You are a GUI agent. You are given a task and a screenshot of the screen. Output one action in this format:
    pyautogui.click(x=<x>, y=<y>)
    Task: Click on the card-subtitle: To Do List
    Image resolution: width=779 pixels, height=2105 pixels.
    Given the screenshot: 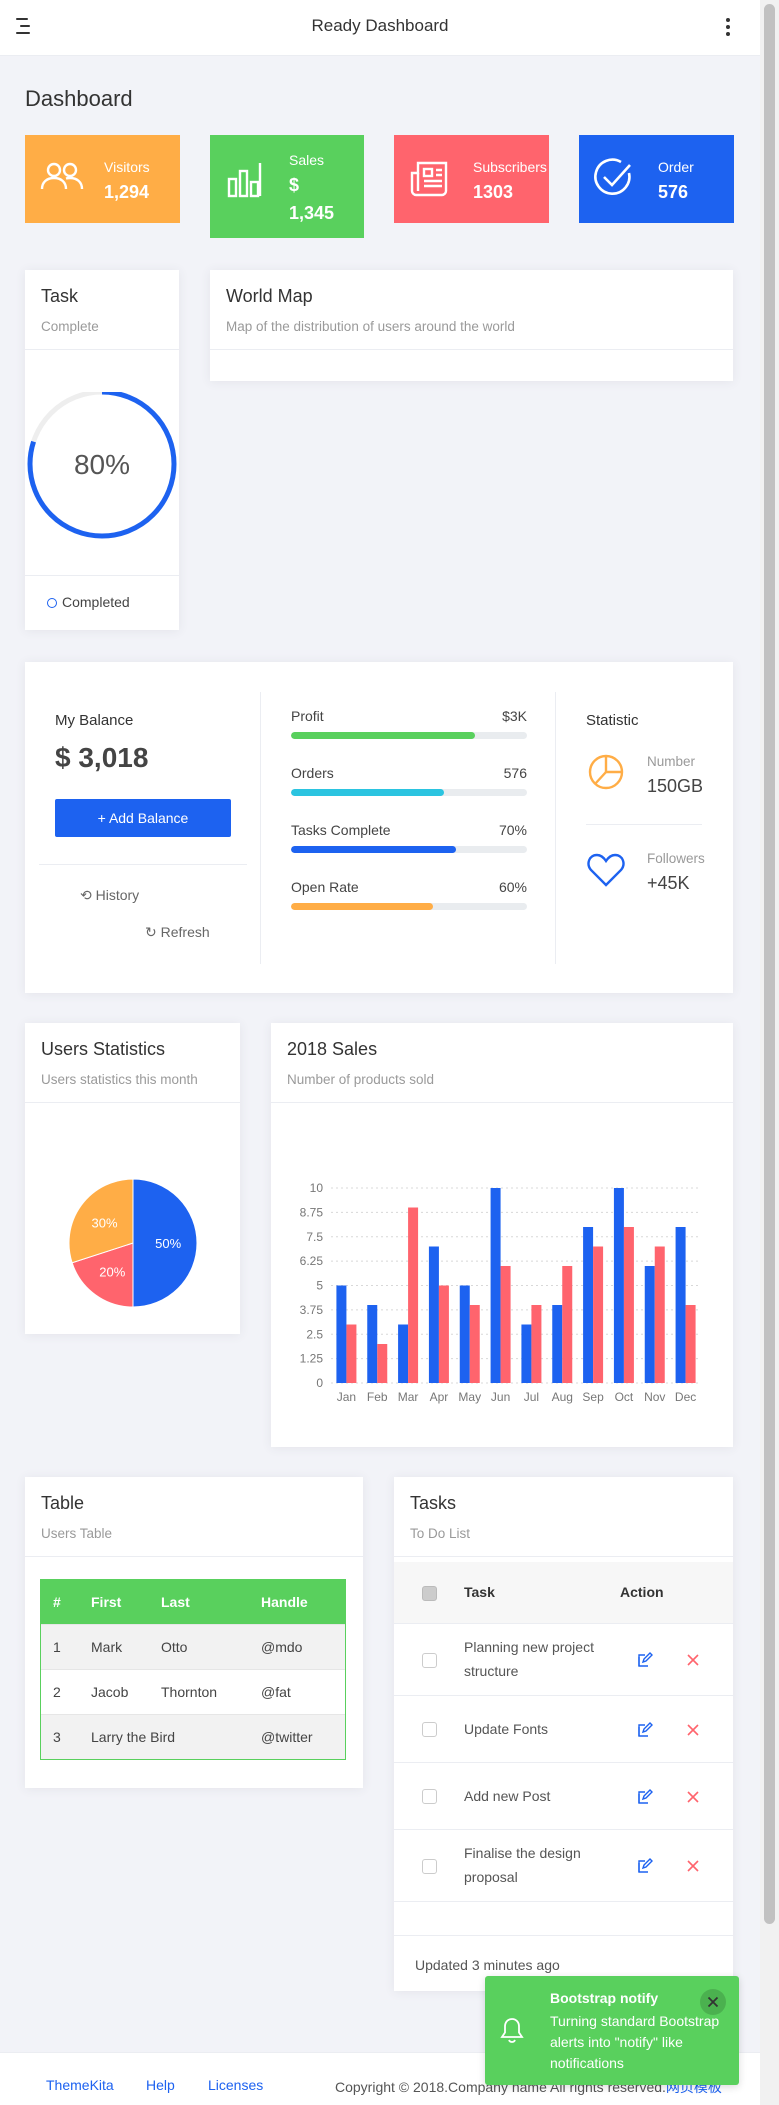 What is the action you would take?
    pyautogui.click(x=440, y=1533)
    